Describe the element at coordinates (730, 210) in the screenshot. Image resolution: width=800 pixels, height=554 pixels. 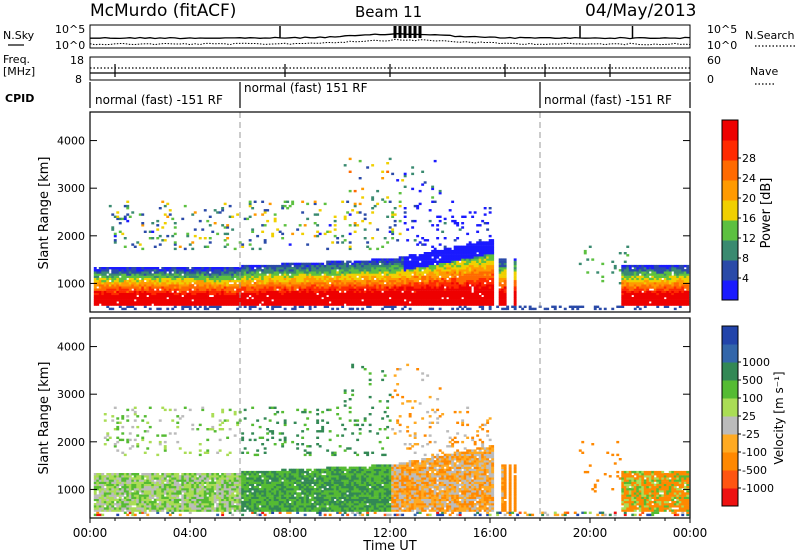
I see `colorbar-swatch` at that location.